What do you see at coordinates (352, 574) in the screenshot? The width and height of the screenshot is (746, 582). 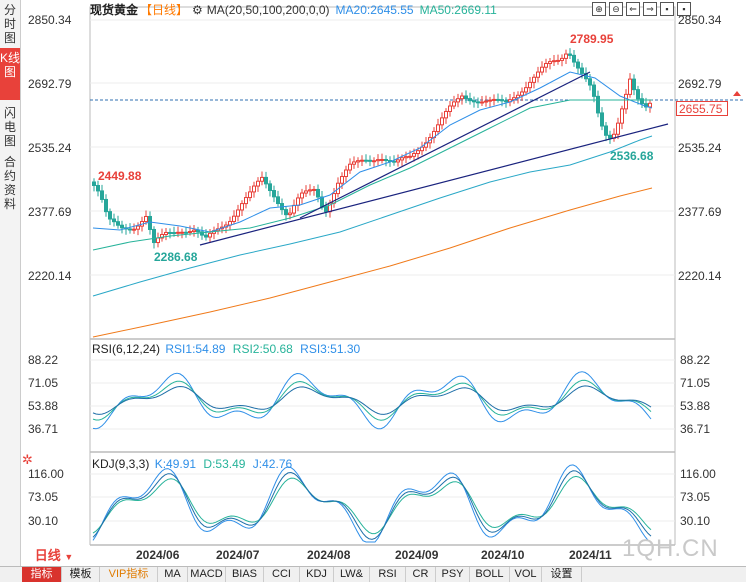 I see `tab-lw: LW&` at bounding box center [352, 574].